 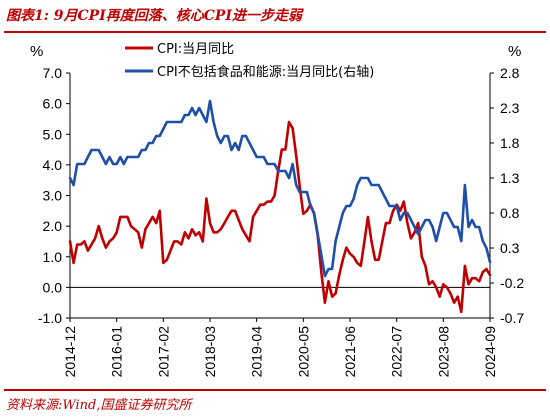 What do you see at coordinates (53, 196) in the screenshot?
I see `left-tick-label: 3.0` at bounding box center [53, 196].